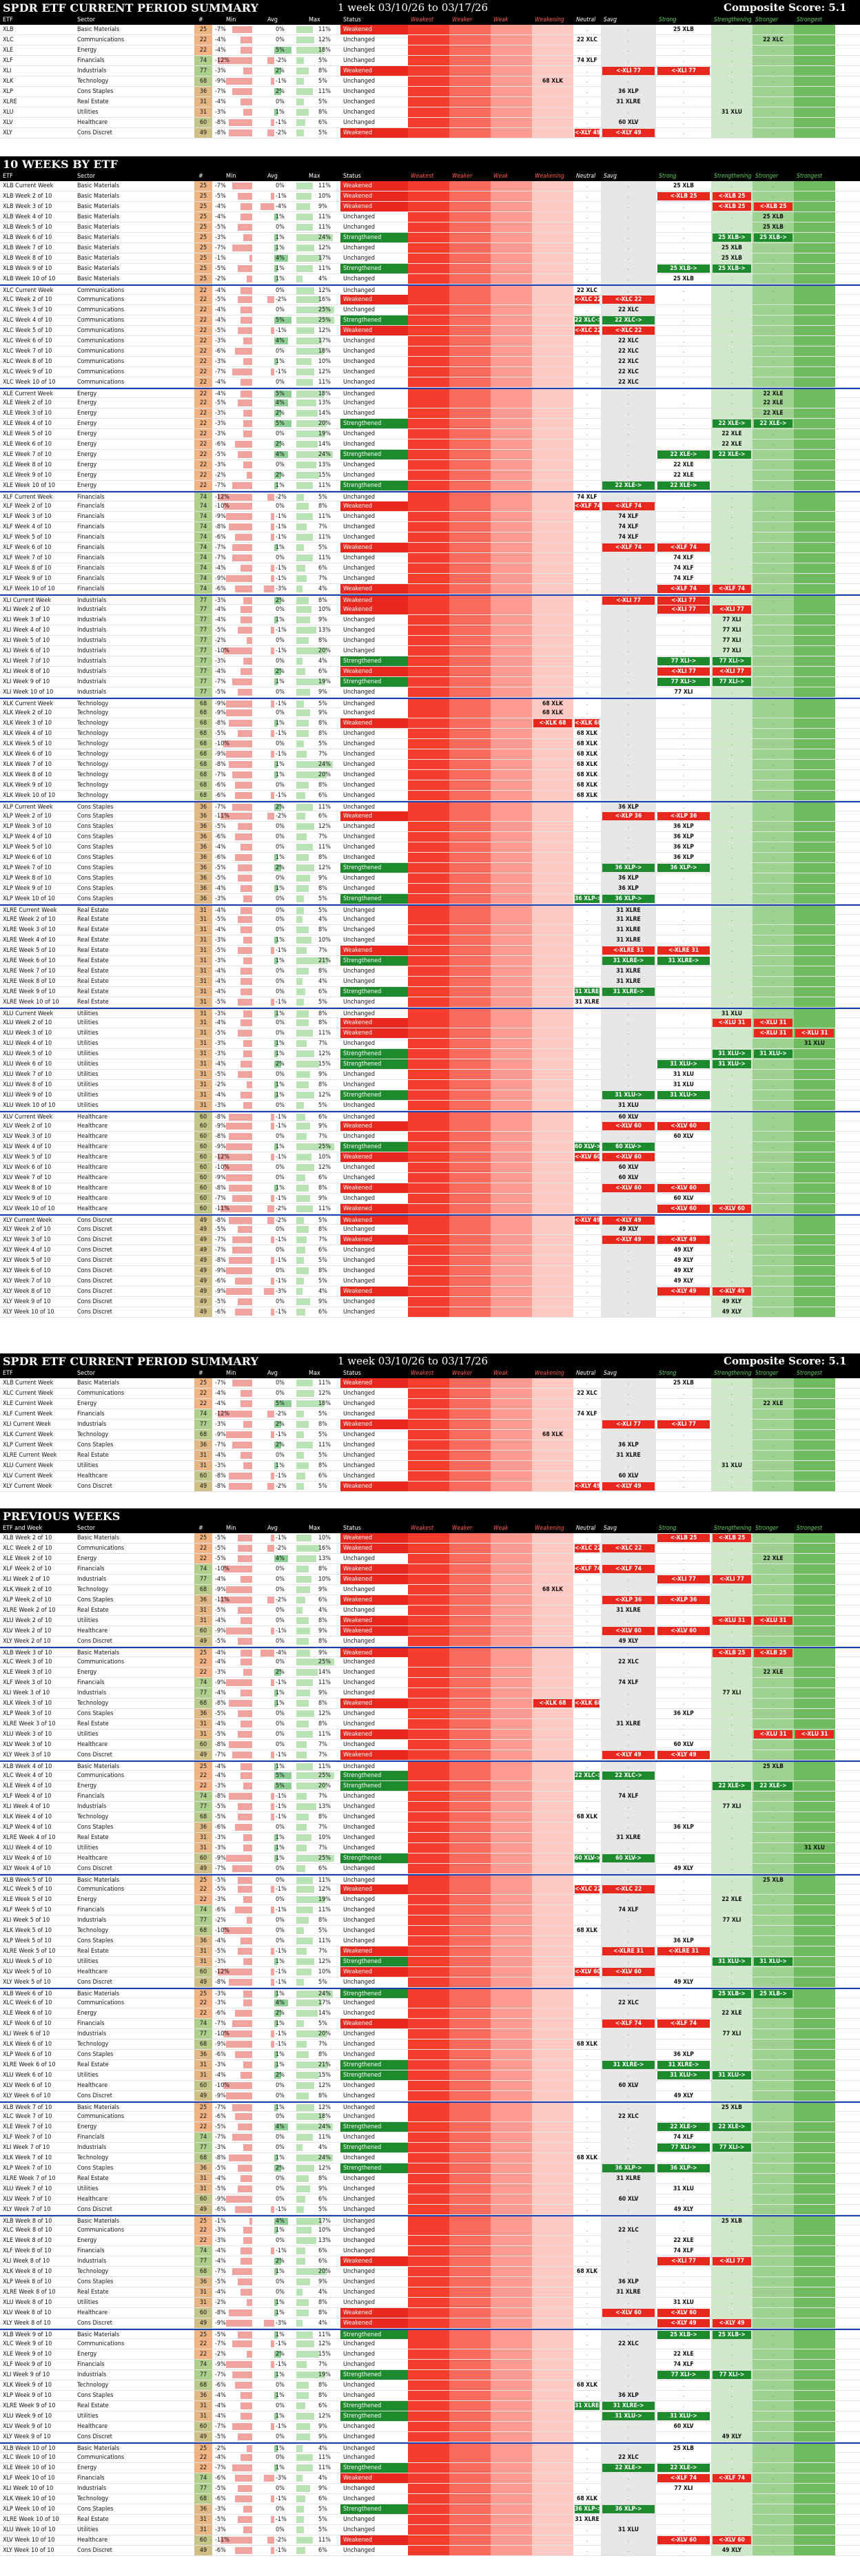 Image resolution: width=860 pixels, height=2576 pixels. I want to click on category-header: Strengthening, so click(733, 1373).